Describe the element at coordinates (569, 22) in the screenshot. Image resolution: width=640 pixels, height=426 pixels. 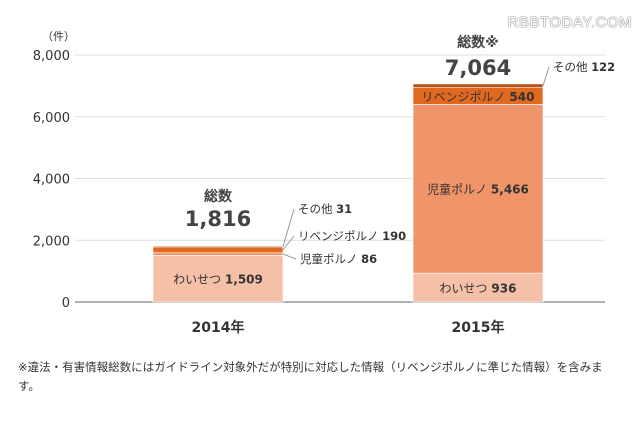
I see `watermark: RBBTODAY.COM` at that location.